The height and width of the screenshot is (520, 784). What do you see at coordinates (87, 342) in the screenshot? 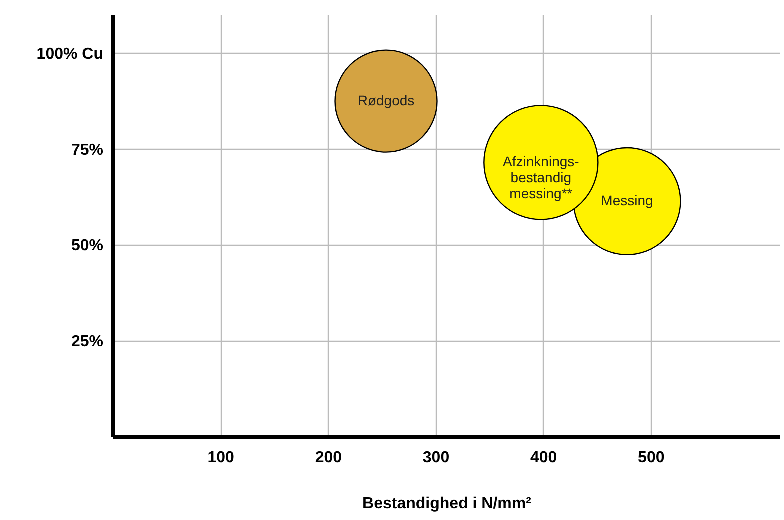
I see `y-tick-label: 25%` at bounding box center [87, 342].